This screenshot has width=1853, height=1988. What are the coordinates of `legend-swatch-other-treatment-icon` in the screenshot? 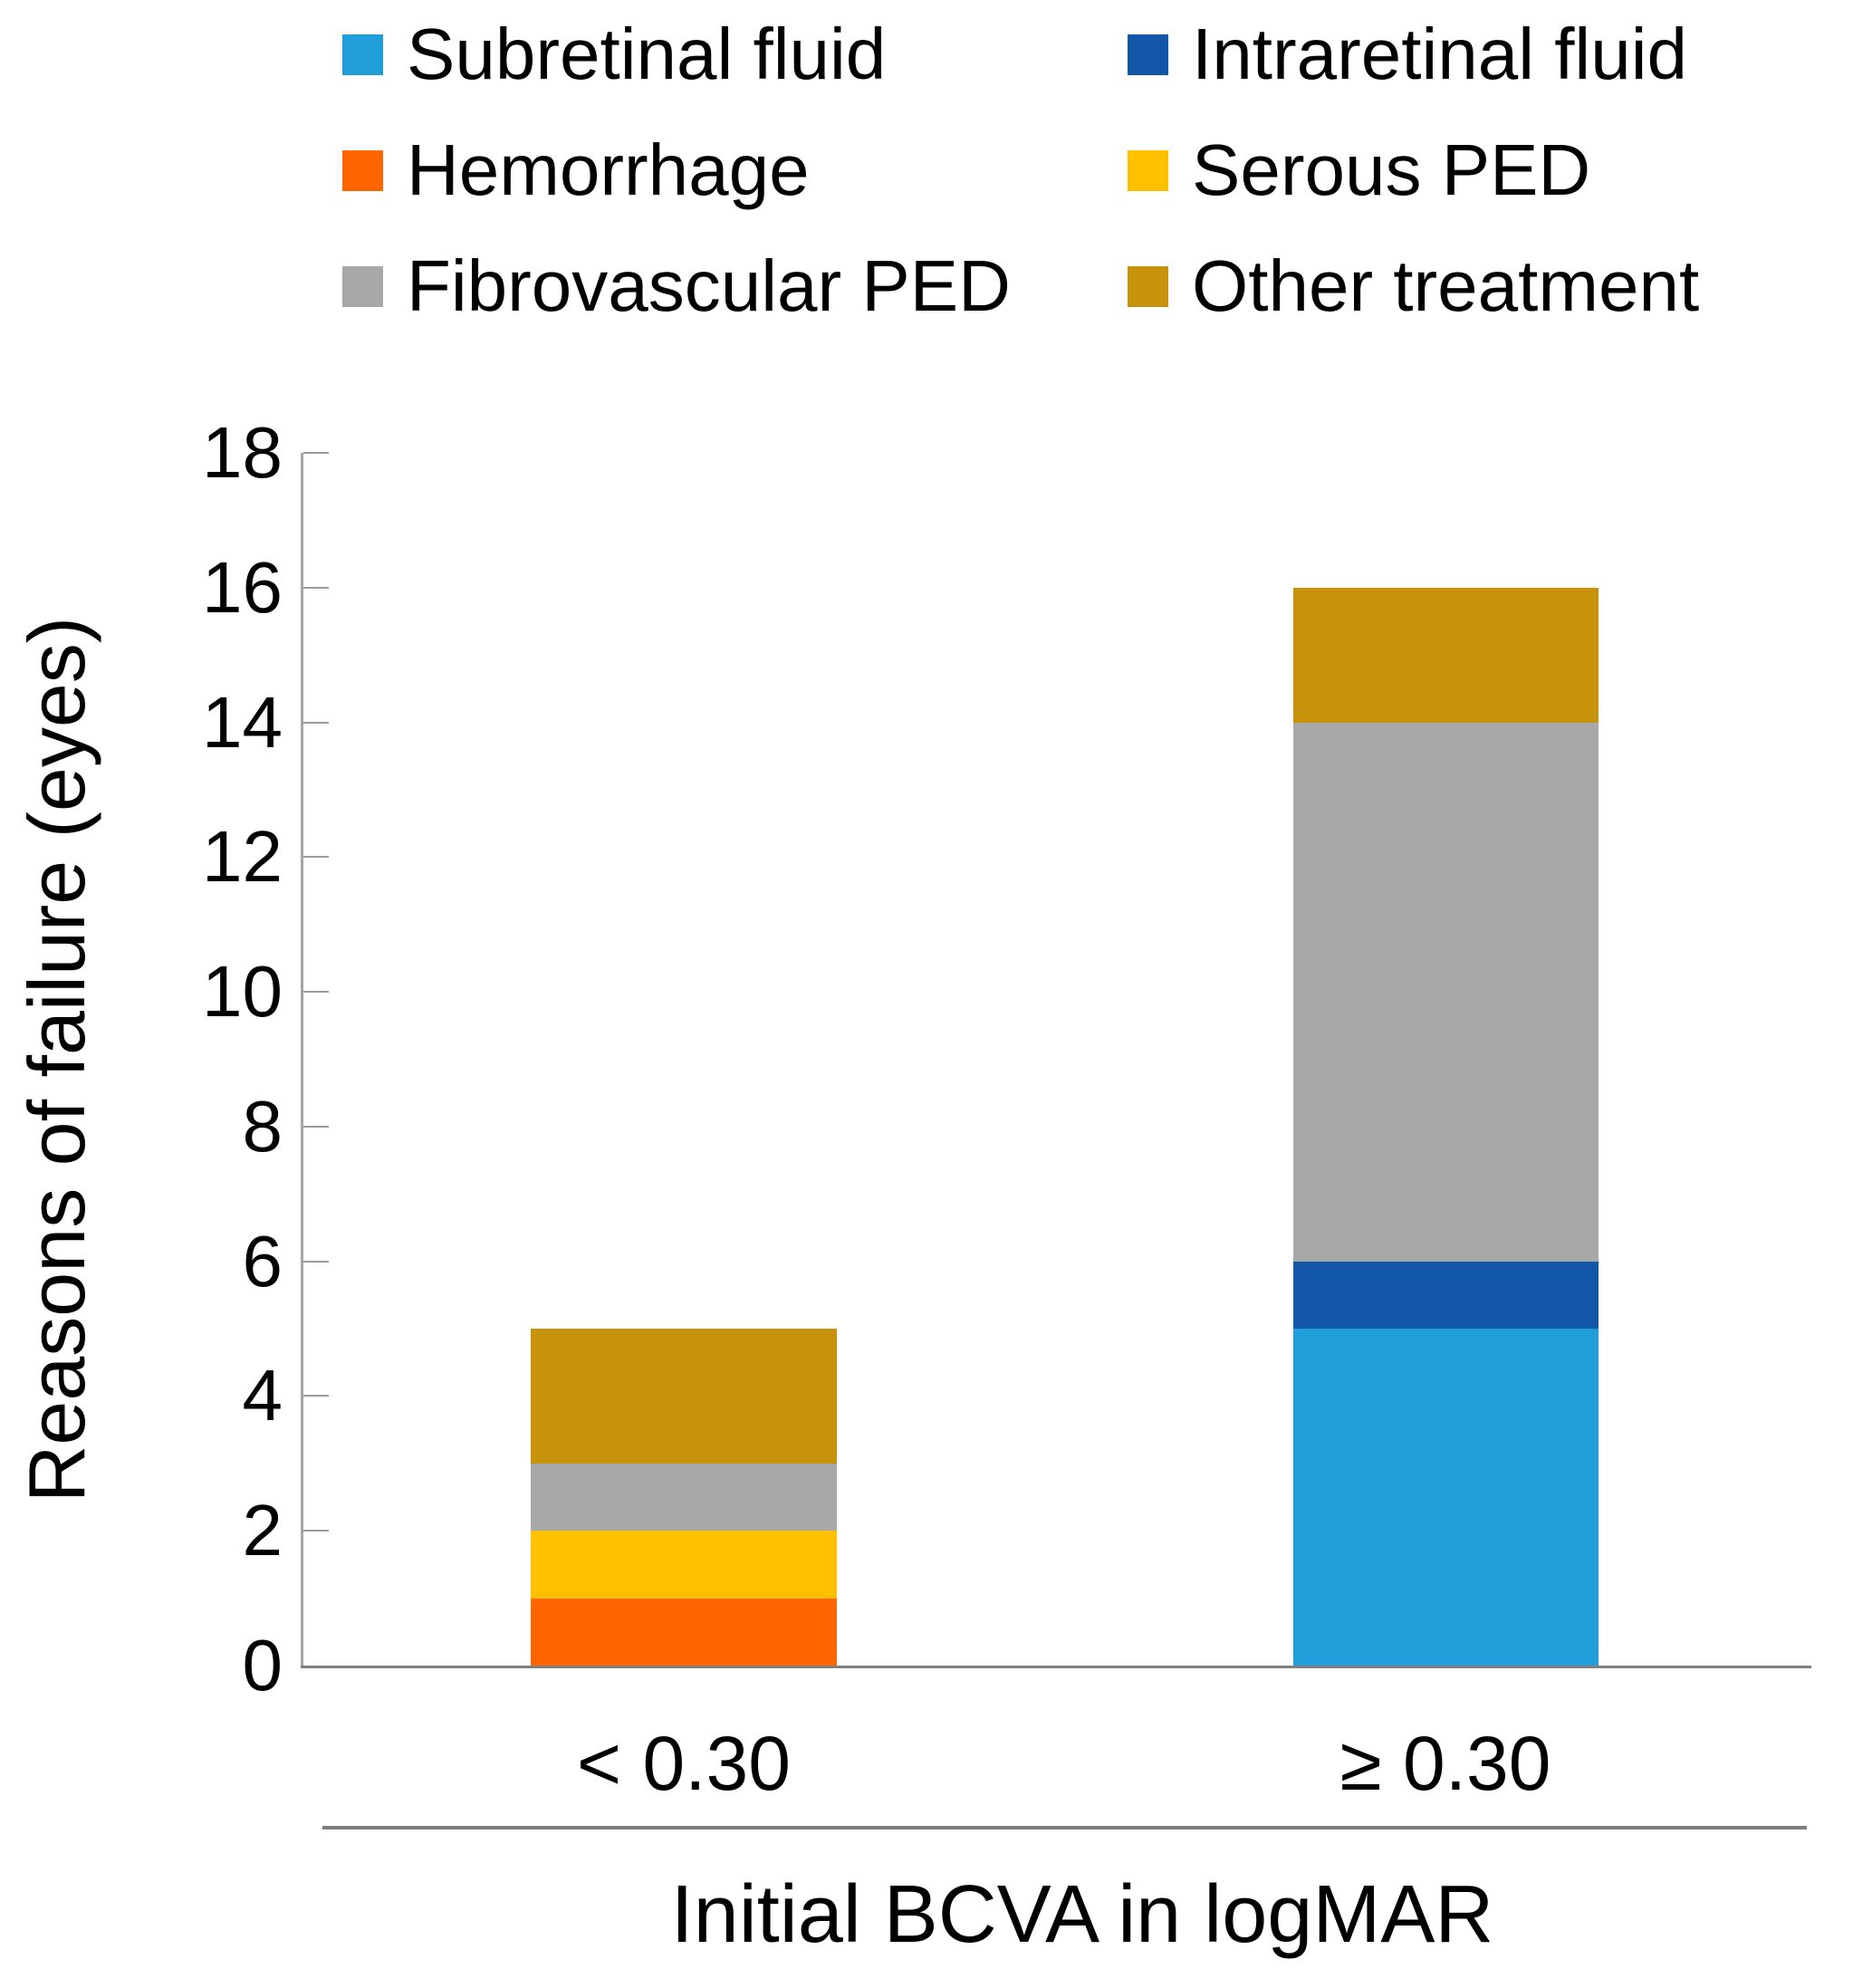 It's located at (1148, 286).